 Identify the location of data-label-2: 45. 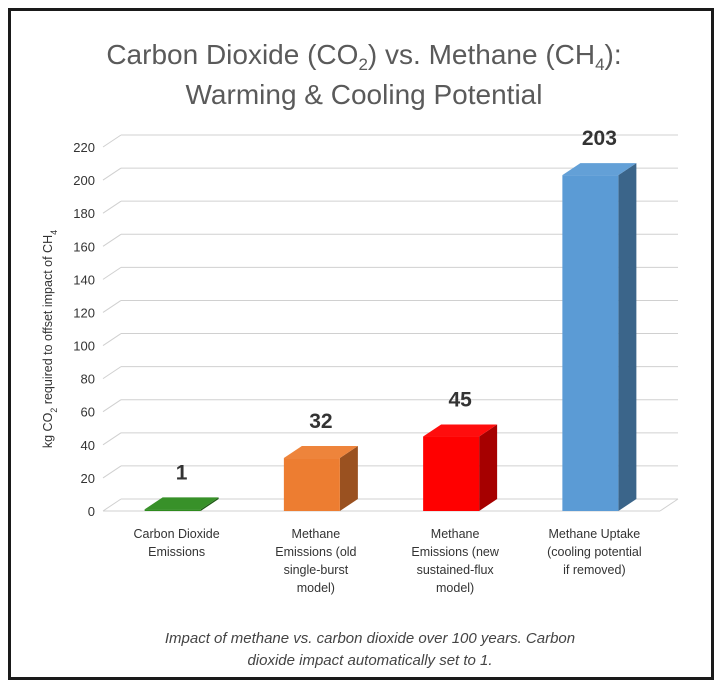
(460, 400).